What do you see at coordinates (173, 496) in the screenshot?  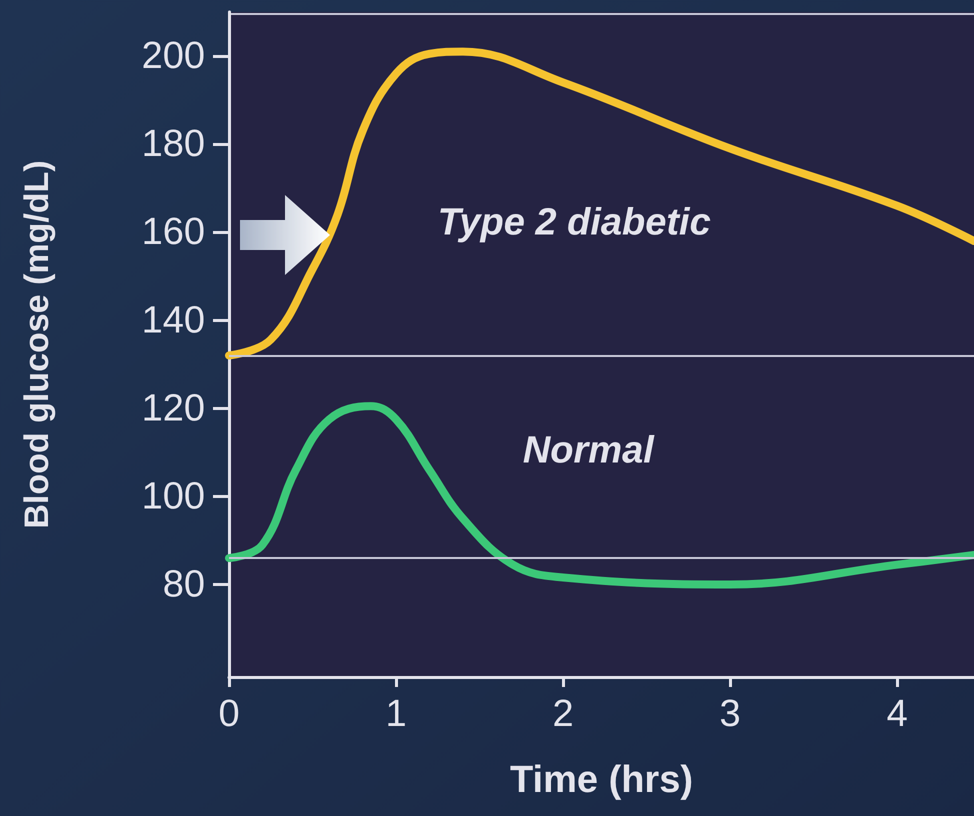 I see `y-tick-label: 100` at bounding box center [173, 496].